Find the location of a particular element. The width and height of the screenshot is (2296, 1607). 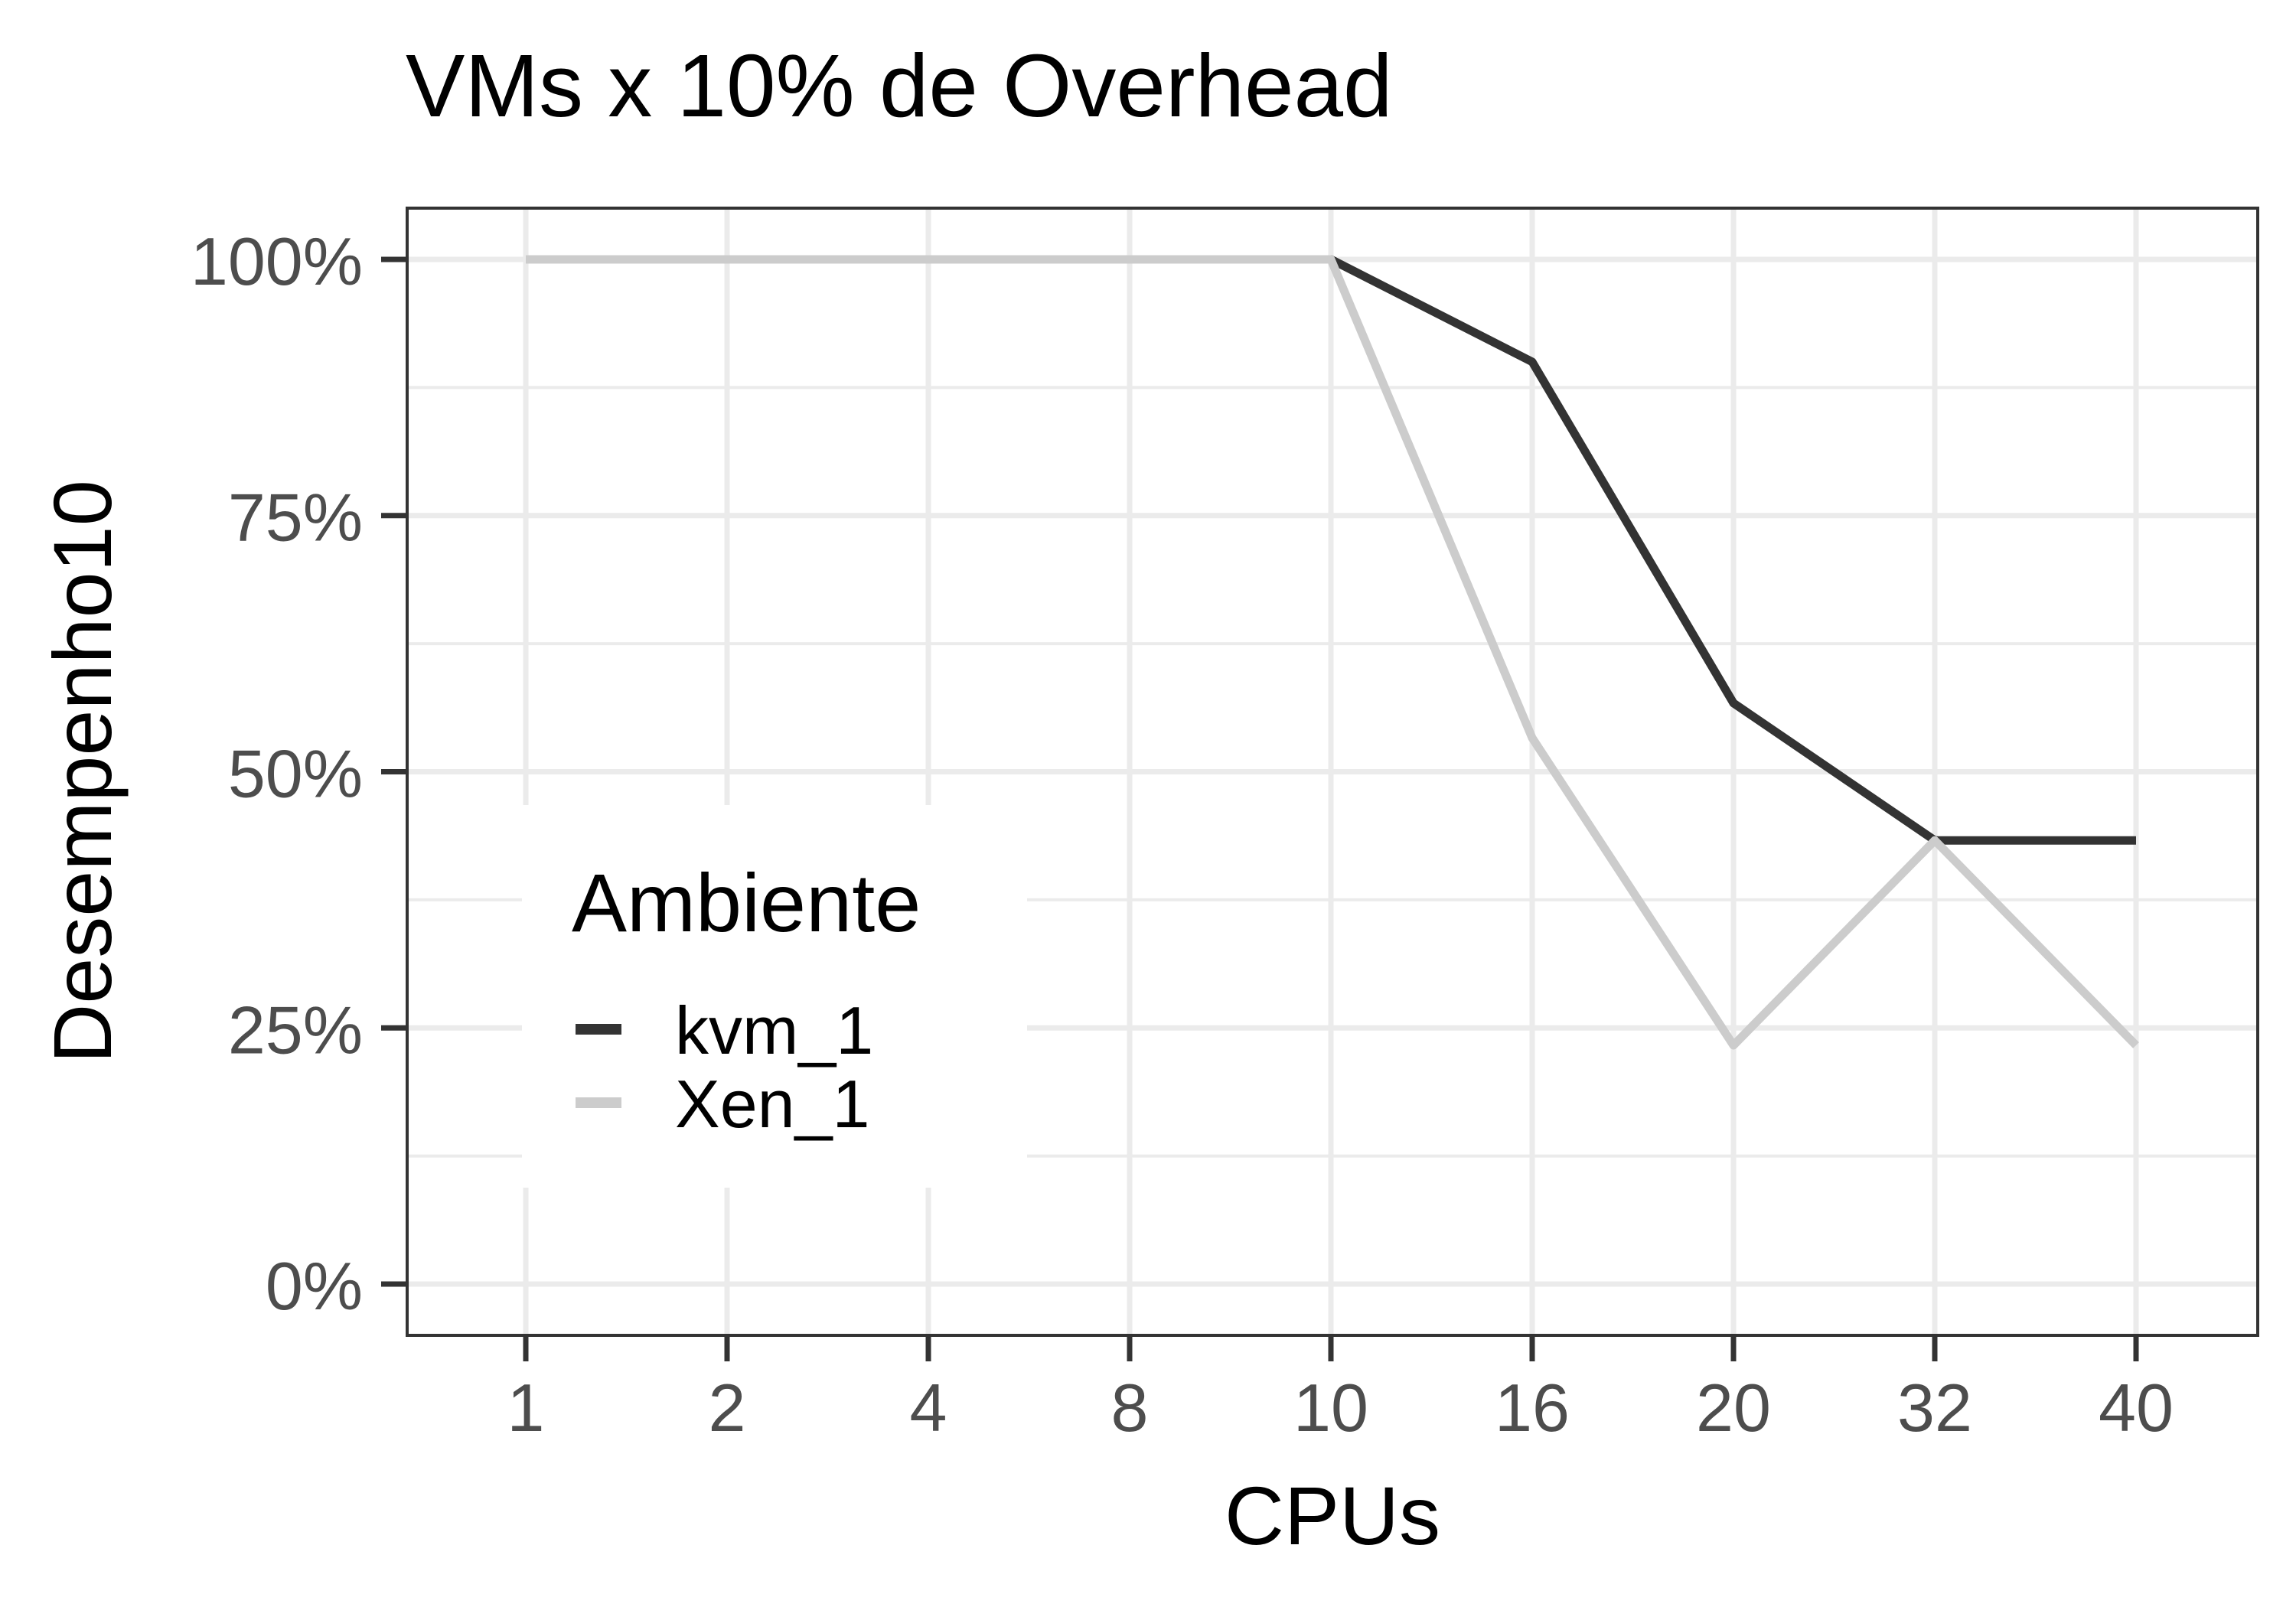

y-tick-label: 0% is located at coordinates (314, 1286).